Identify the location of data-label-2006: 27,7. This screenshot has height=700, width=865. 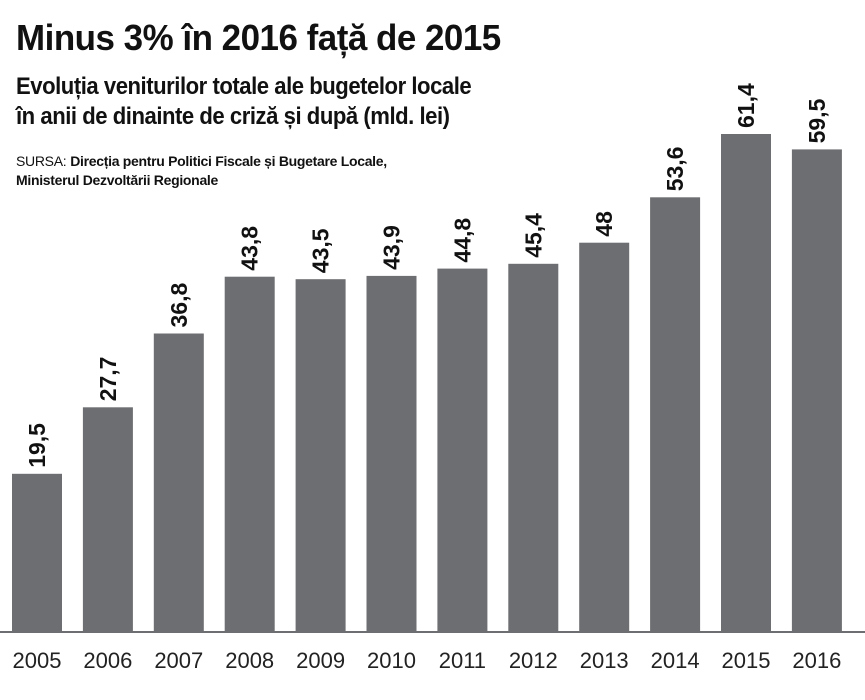
(108, 379).